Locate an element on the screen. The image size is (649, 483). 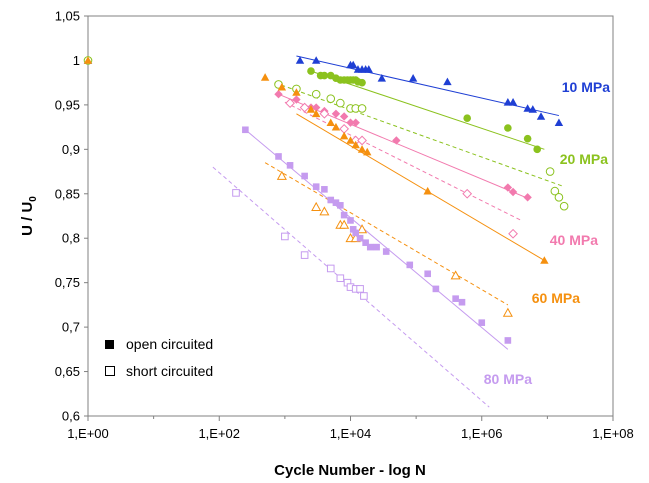
y-axis: 0,6 0,65 0,7 0,75 0,8 0,85 0,9 0,95 1 1,05 is located at coordinates (71, 216).